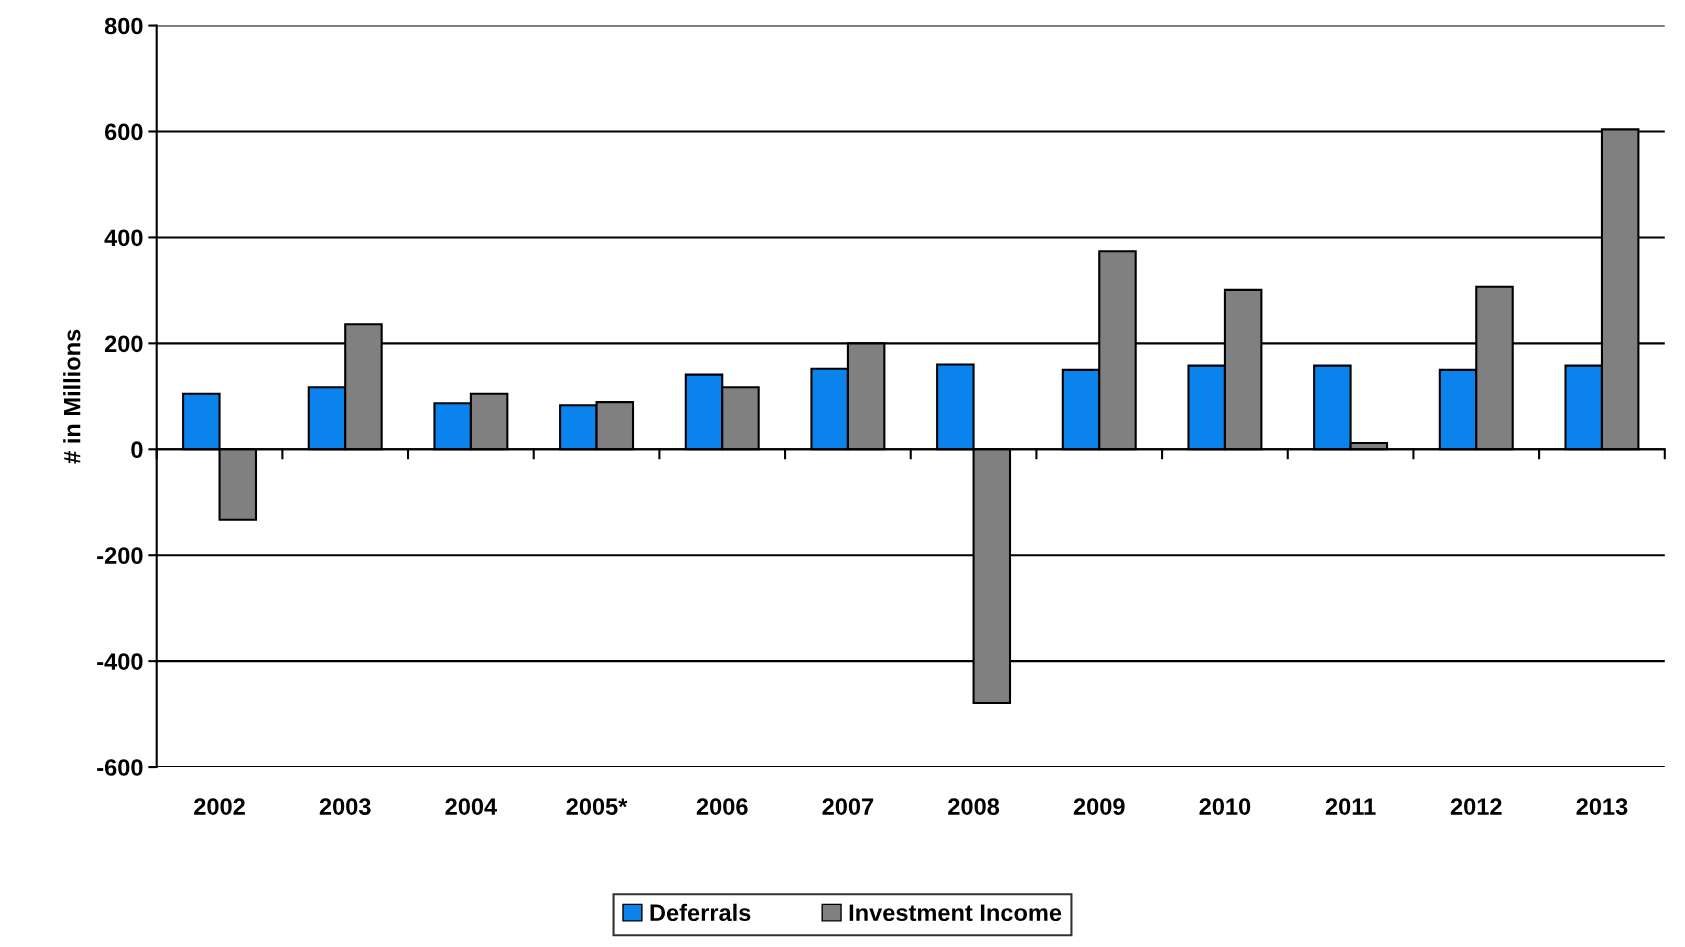 Image resolution: width=1685 pixels, height=947 pixels. Describe the element at coordinates (955, 913) in the screenshot. I see `legend-label: Investment Income` at that location.